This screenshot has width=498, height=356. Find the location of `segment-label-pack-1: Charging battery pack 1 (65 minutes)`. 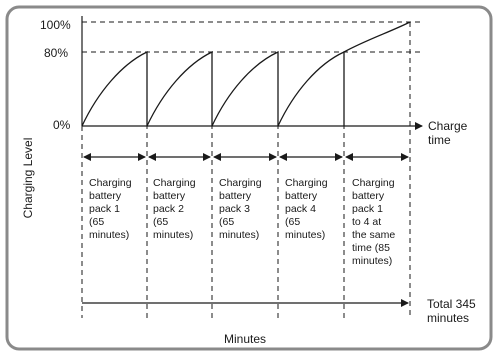

segment-label-pack-1: Charging battery pack 1 (65 minutes) is located at coordinates (112, 209).